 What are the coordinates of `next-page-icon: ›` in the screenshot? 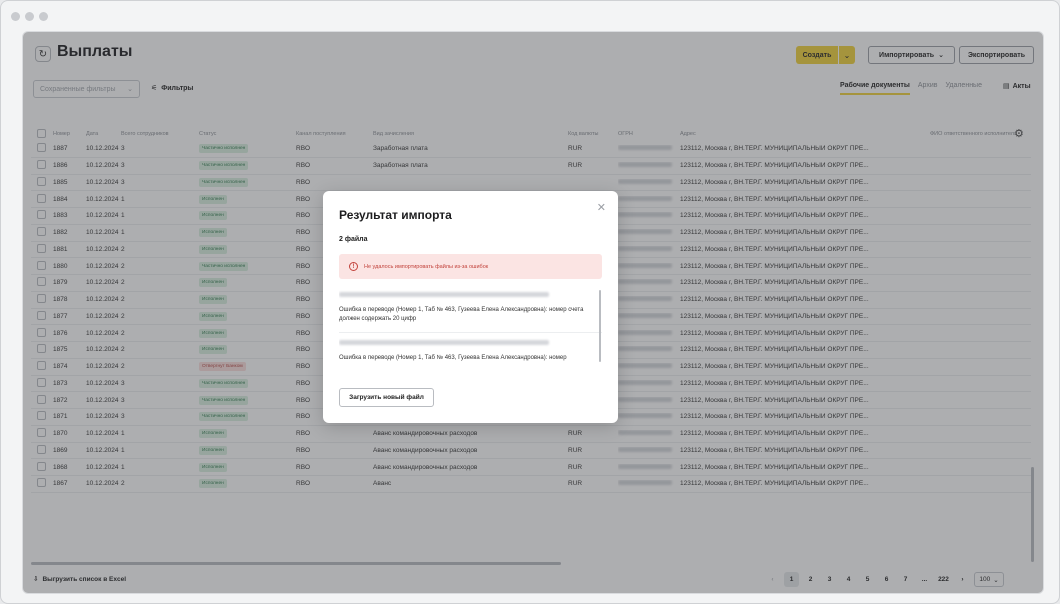 It's located at (962, 579).